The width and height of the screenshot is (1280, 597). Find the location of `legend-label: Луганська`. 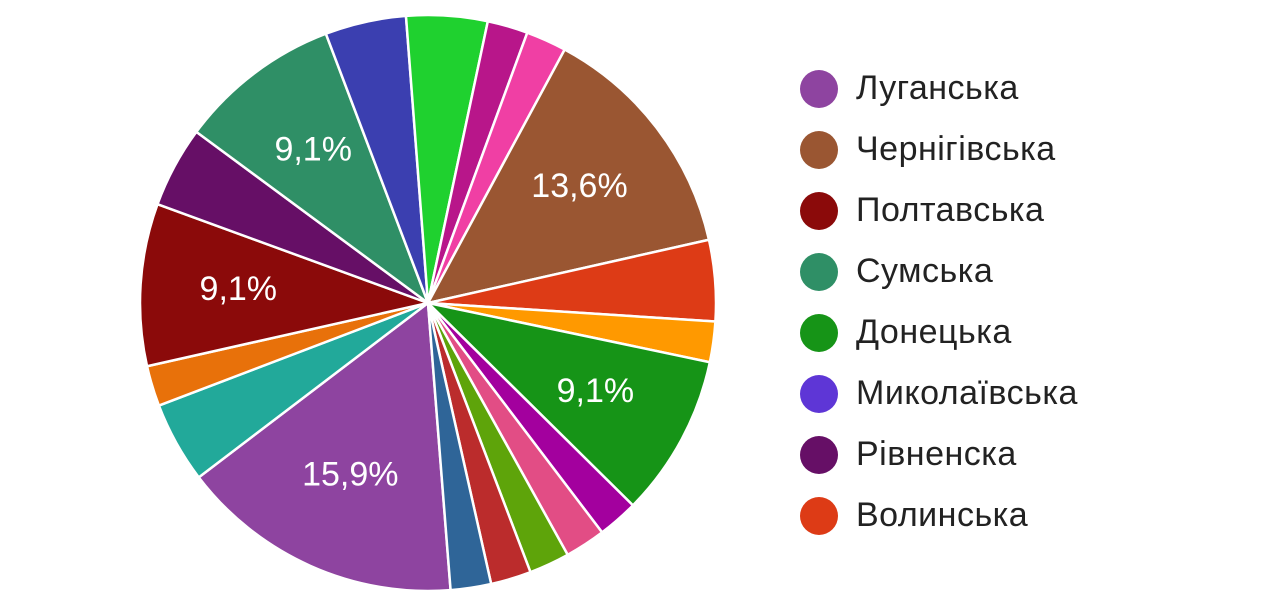

legend-label: Луганська is located at coordinates (937, 88).